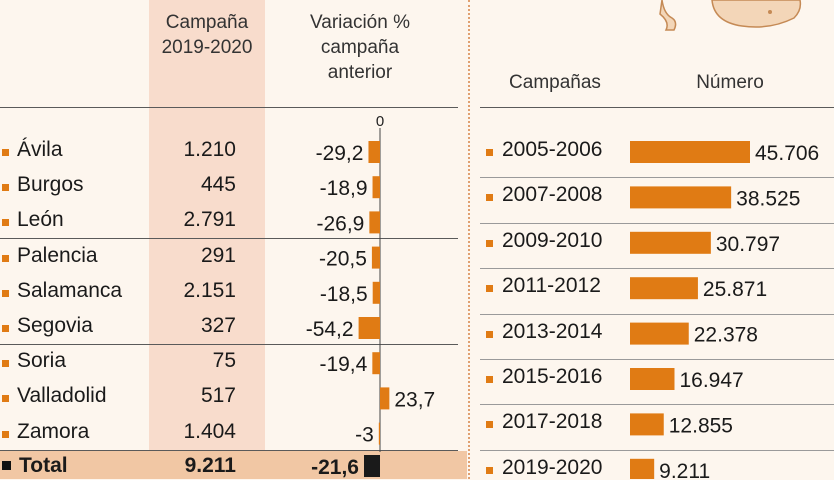 Image resolution: width=834 pixels, height=480 pixels. Describe the element at coordinates (730, 15) in the screenshot. I see `pig-illustration` at that location.